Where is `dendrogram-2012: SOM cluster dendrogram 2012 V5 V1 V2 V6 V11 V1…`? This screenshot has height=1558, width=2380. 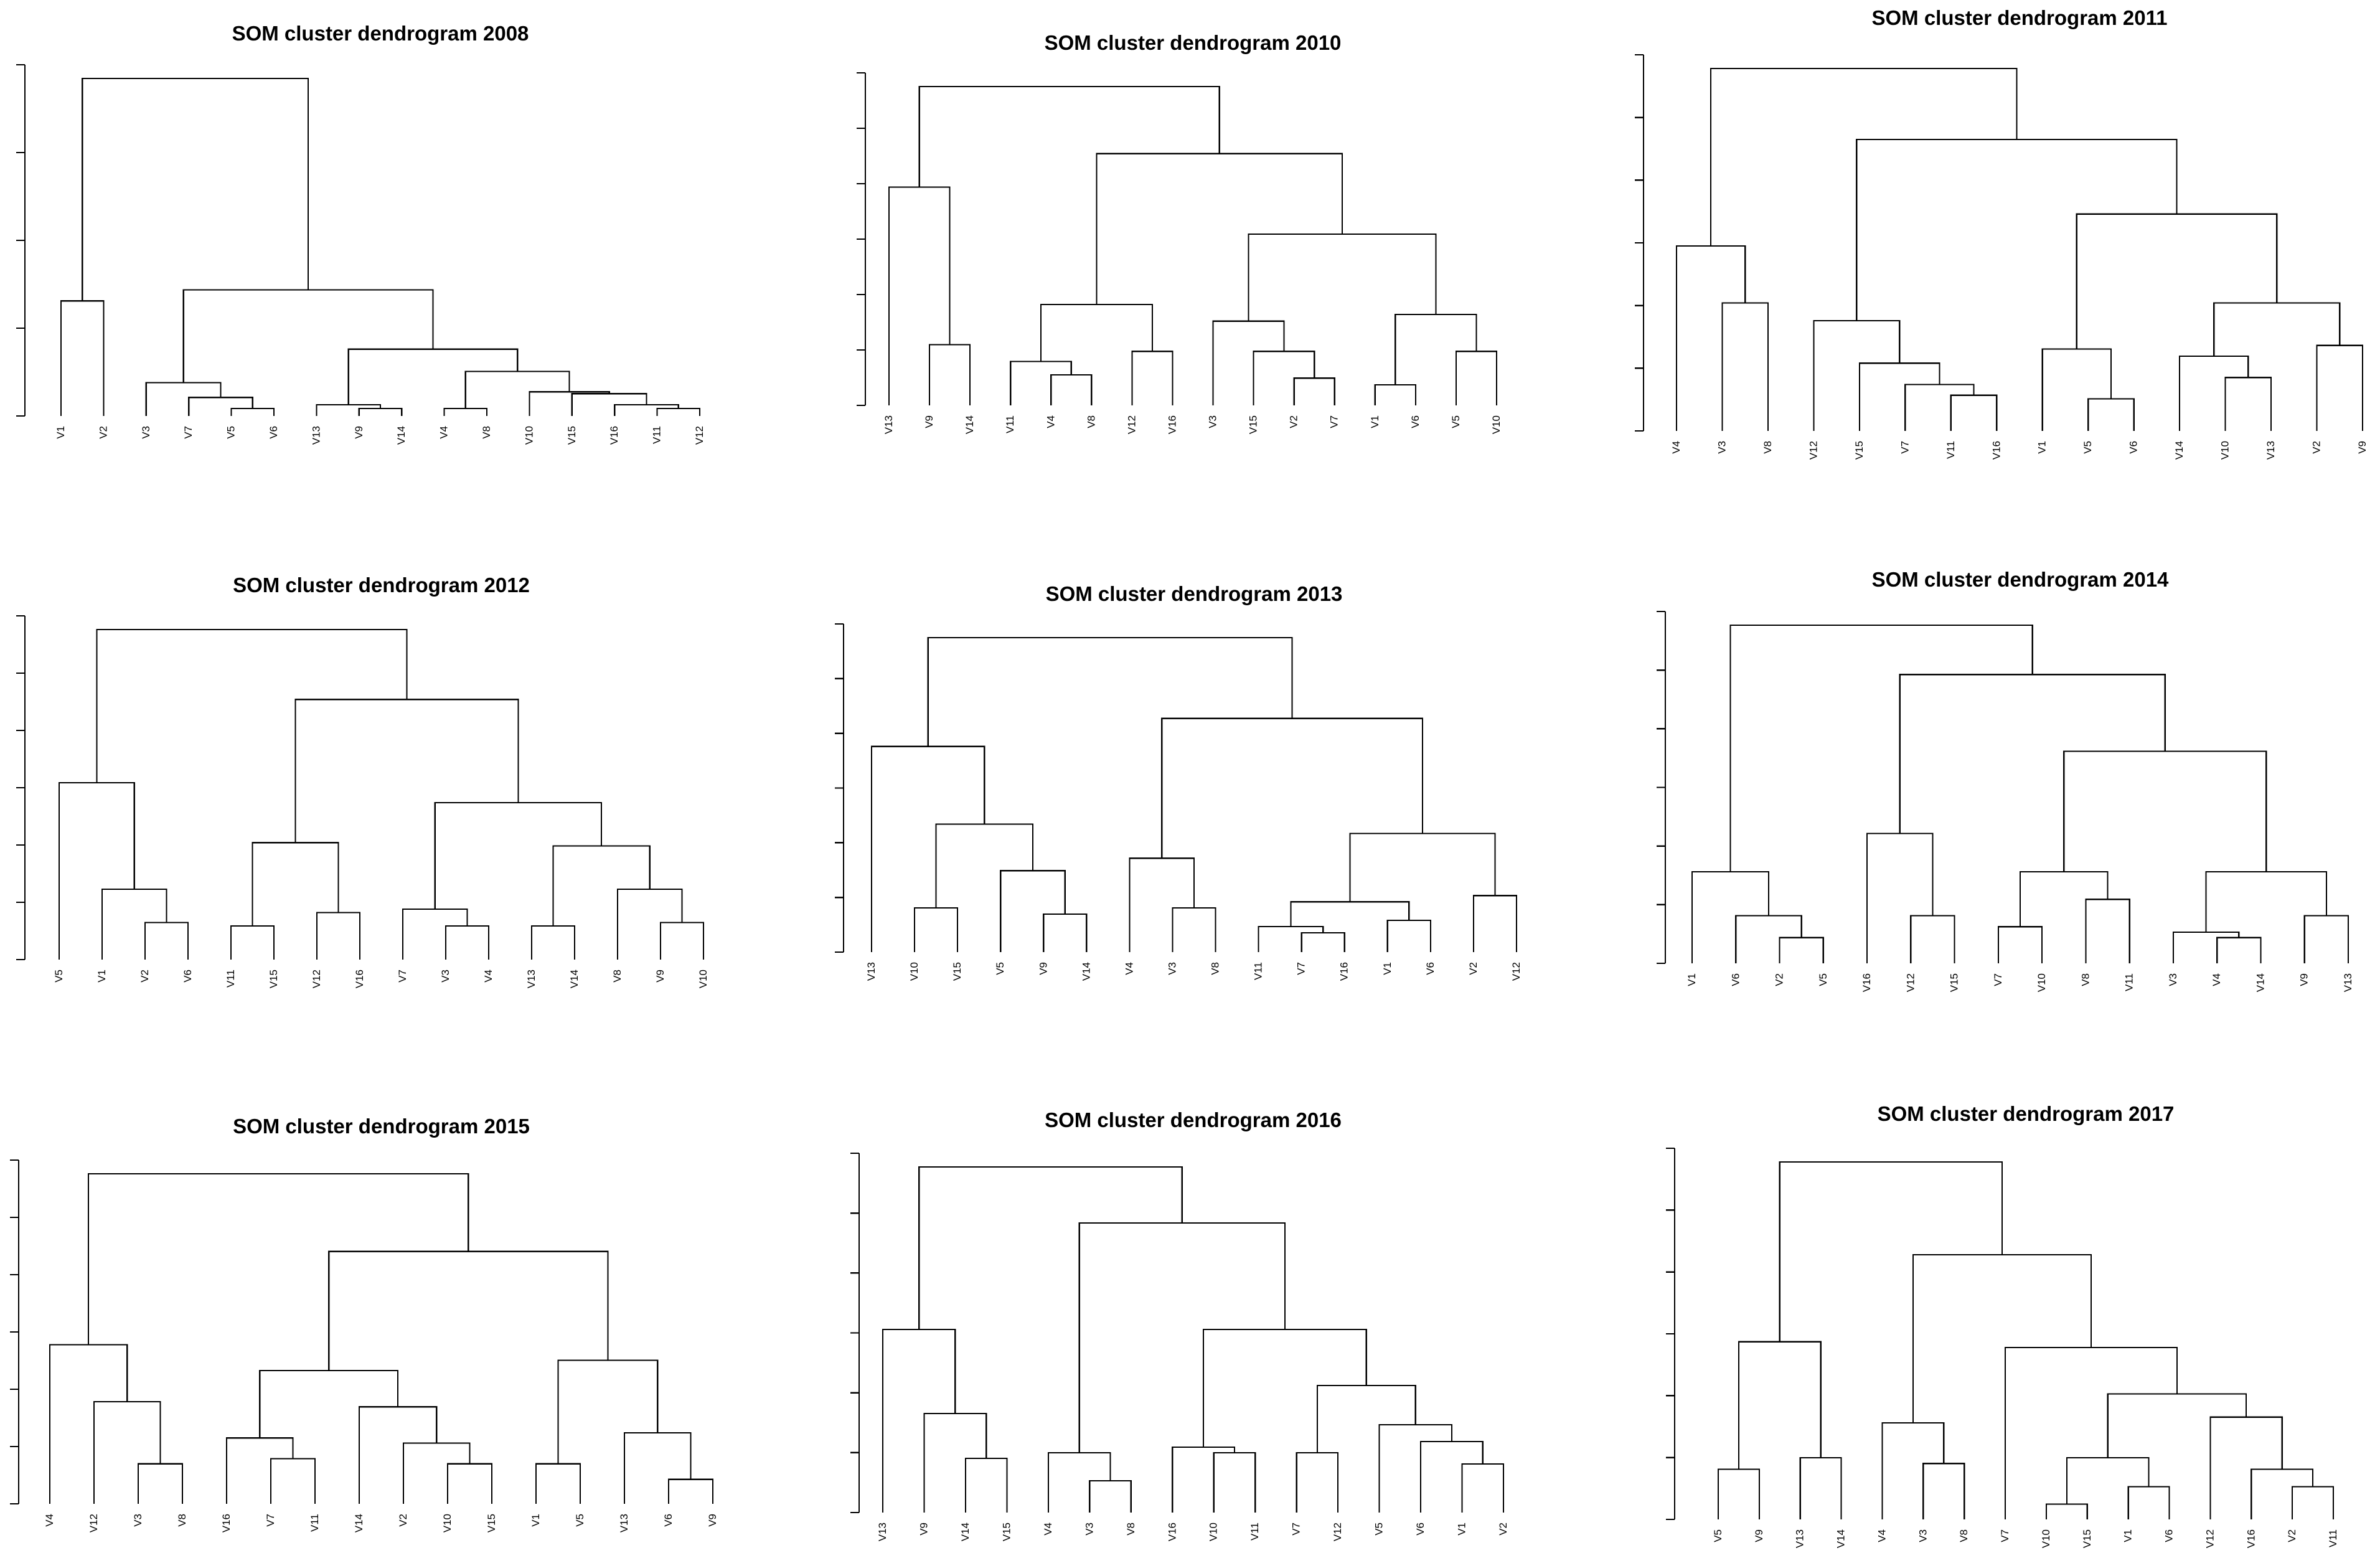
dendrogram-2012: SOM cluster dendrogram 2012 V5 V1 V2 V6 V11 V1… is located at coordinates (362, 781).